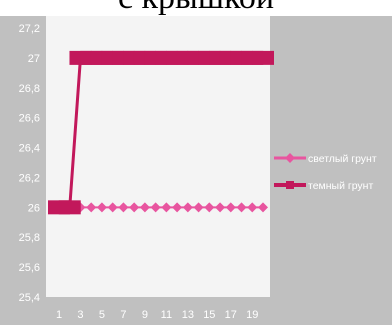  I want to click on x-tick-label: 9, so click(145, 315).